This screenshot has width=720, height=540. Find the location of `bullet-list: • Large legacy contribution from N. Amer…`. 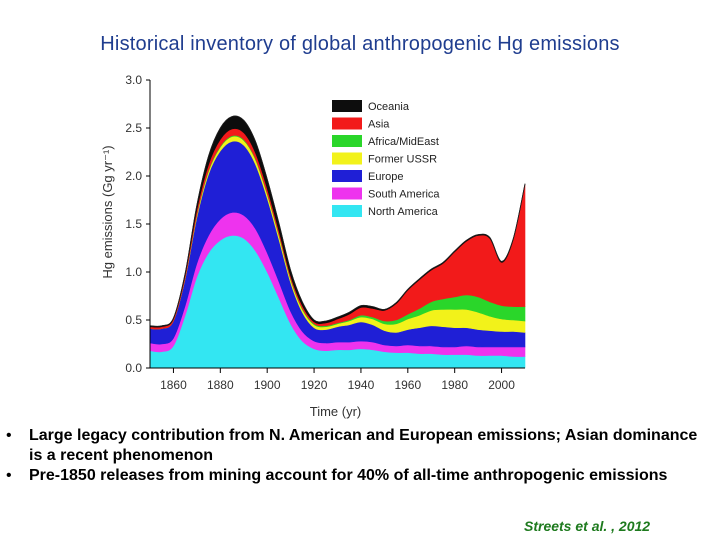

bullet-list: • Large legacy contribution from N. Amer… is located at coordinates (356, 456).